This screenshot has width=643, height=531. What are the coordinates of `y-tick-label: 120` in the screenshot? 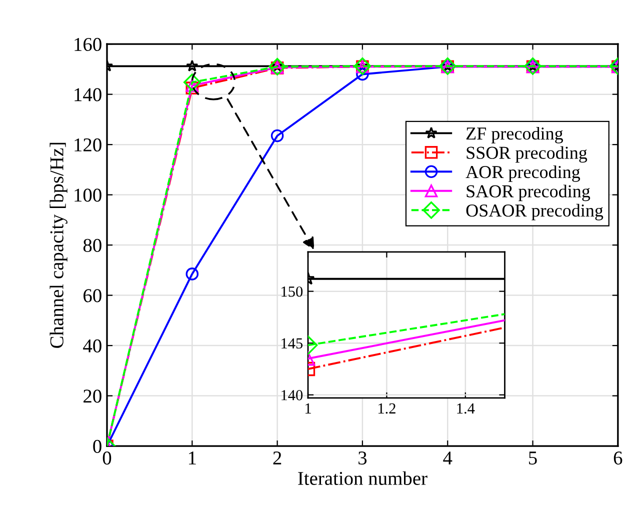 It's located at (88, 145).